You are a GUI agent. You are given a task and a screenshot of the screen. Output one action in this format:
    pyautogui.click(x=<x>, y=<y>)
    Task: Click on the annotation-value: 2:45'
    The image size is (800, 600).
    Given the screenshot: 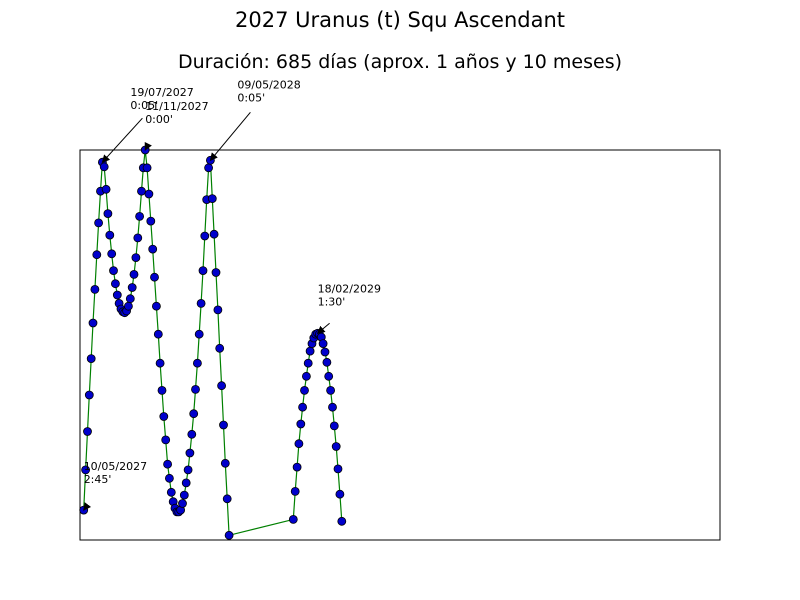 What is the action you would take?
    pyautogui.click(x=98, y=479)
    